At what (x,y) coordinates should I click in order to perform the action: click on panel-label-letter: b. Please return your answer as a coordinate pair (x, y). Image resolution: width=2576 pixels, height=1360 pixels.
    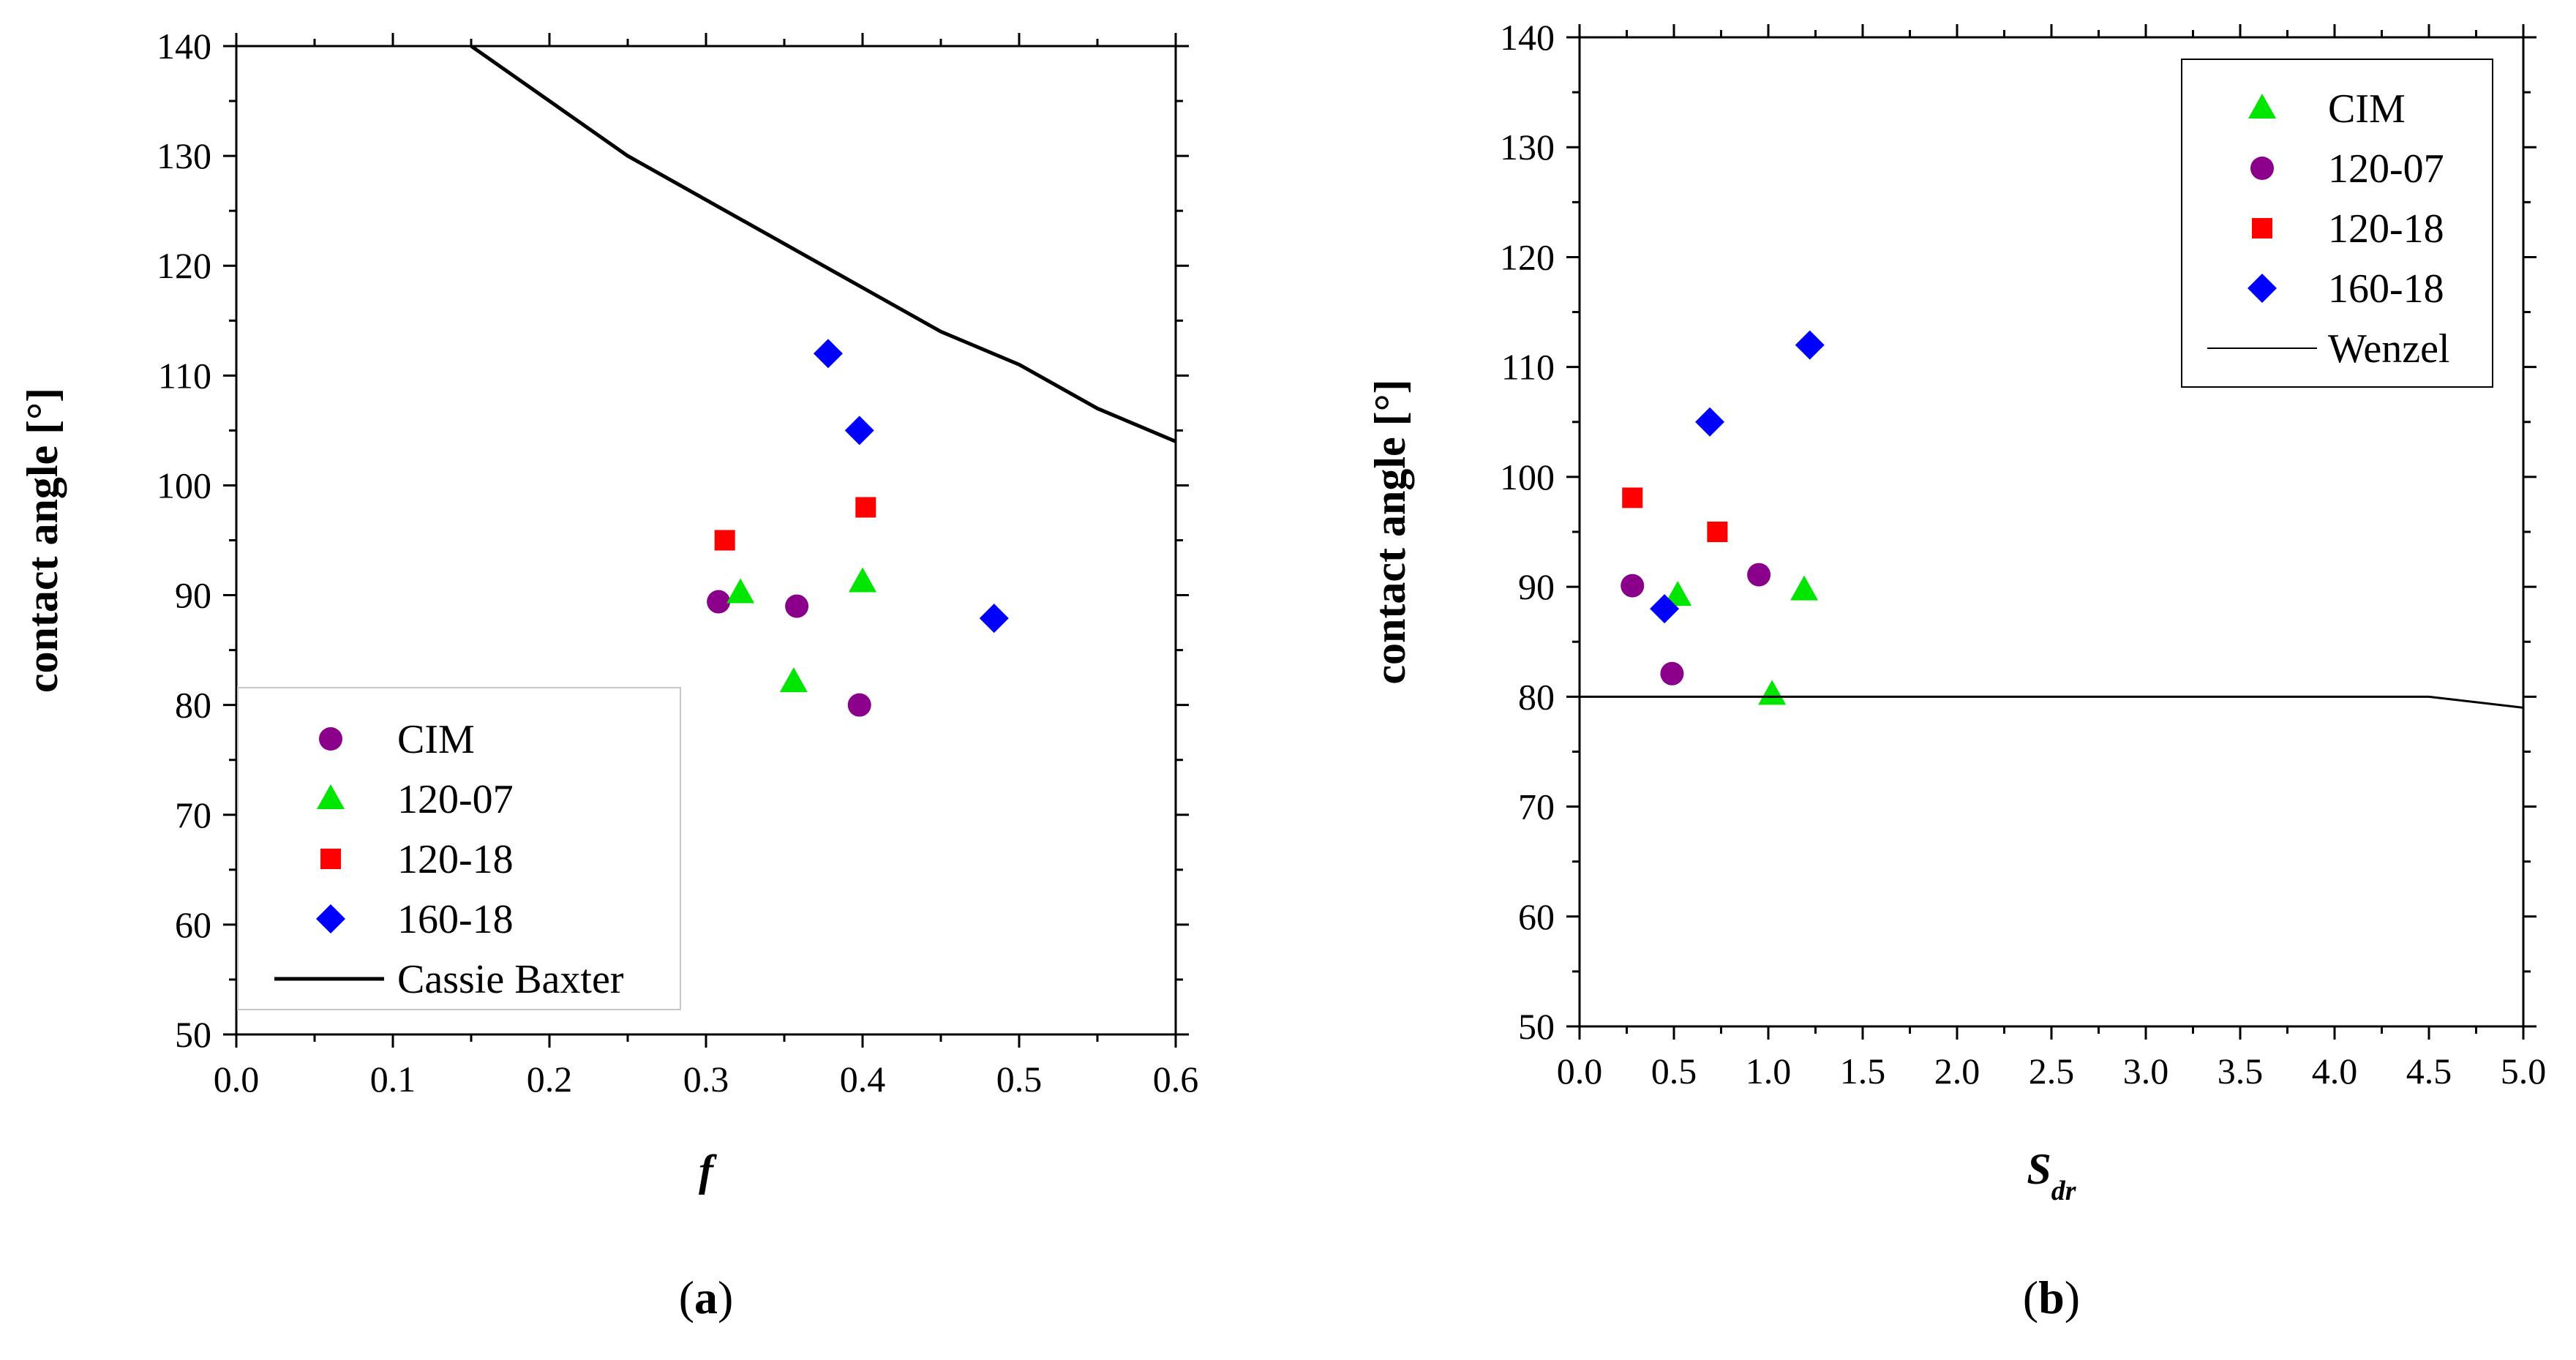
    Looking at the image, I should click on (2051, 1297).